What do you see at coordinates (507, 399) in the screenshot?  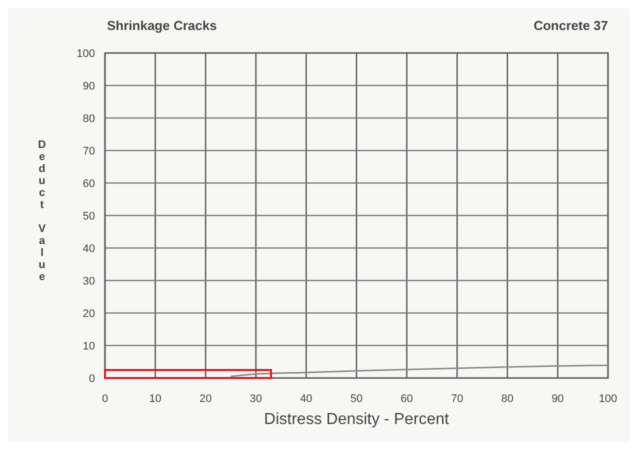 I see `x-tick-label: 80` at bounding box center [507, 399].